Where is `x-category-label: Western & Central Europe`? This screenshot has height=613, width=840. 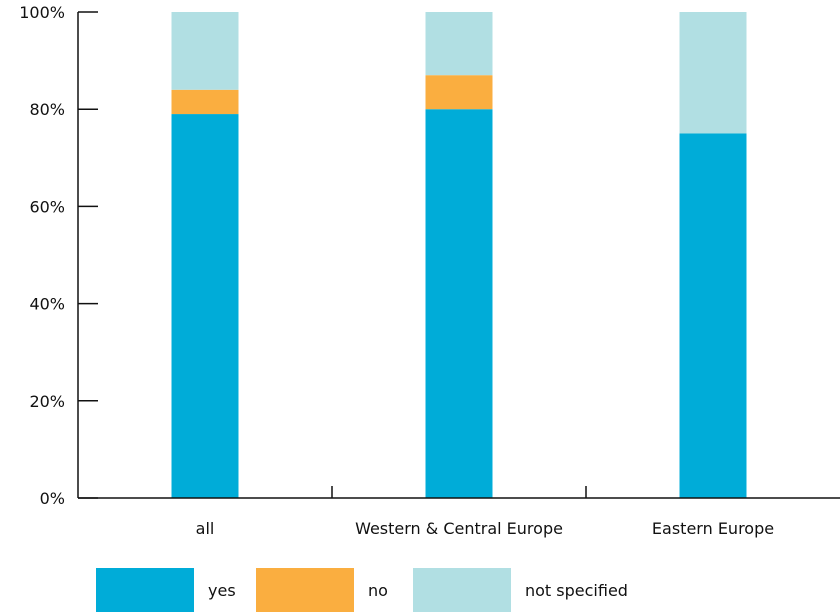 x-category-label: Western & Central Europe is located at coordinates (459, 528).